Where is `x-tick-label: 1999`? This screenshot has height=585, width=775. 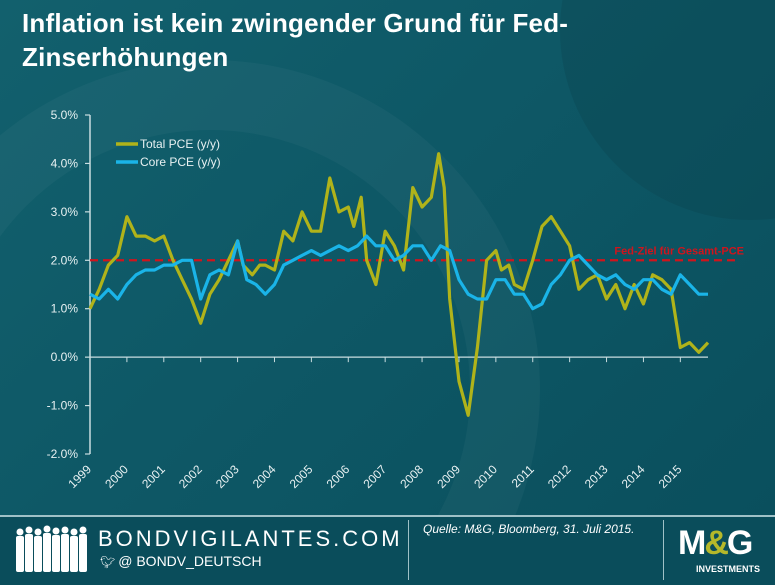 x-tick-label: 1999 is located at coordinates (79, 476).